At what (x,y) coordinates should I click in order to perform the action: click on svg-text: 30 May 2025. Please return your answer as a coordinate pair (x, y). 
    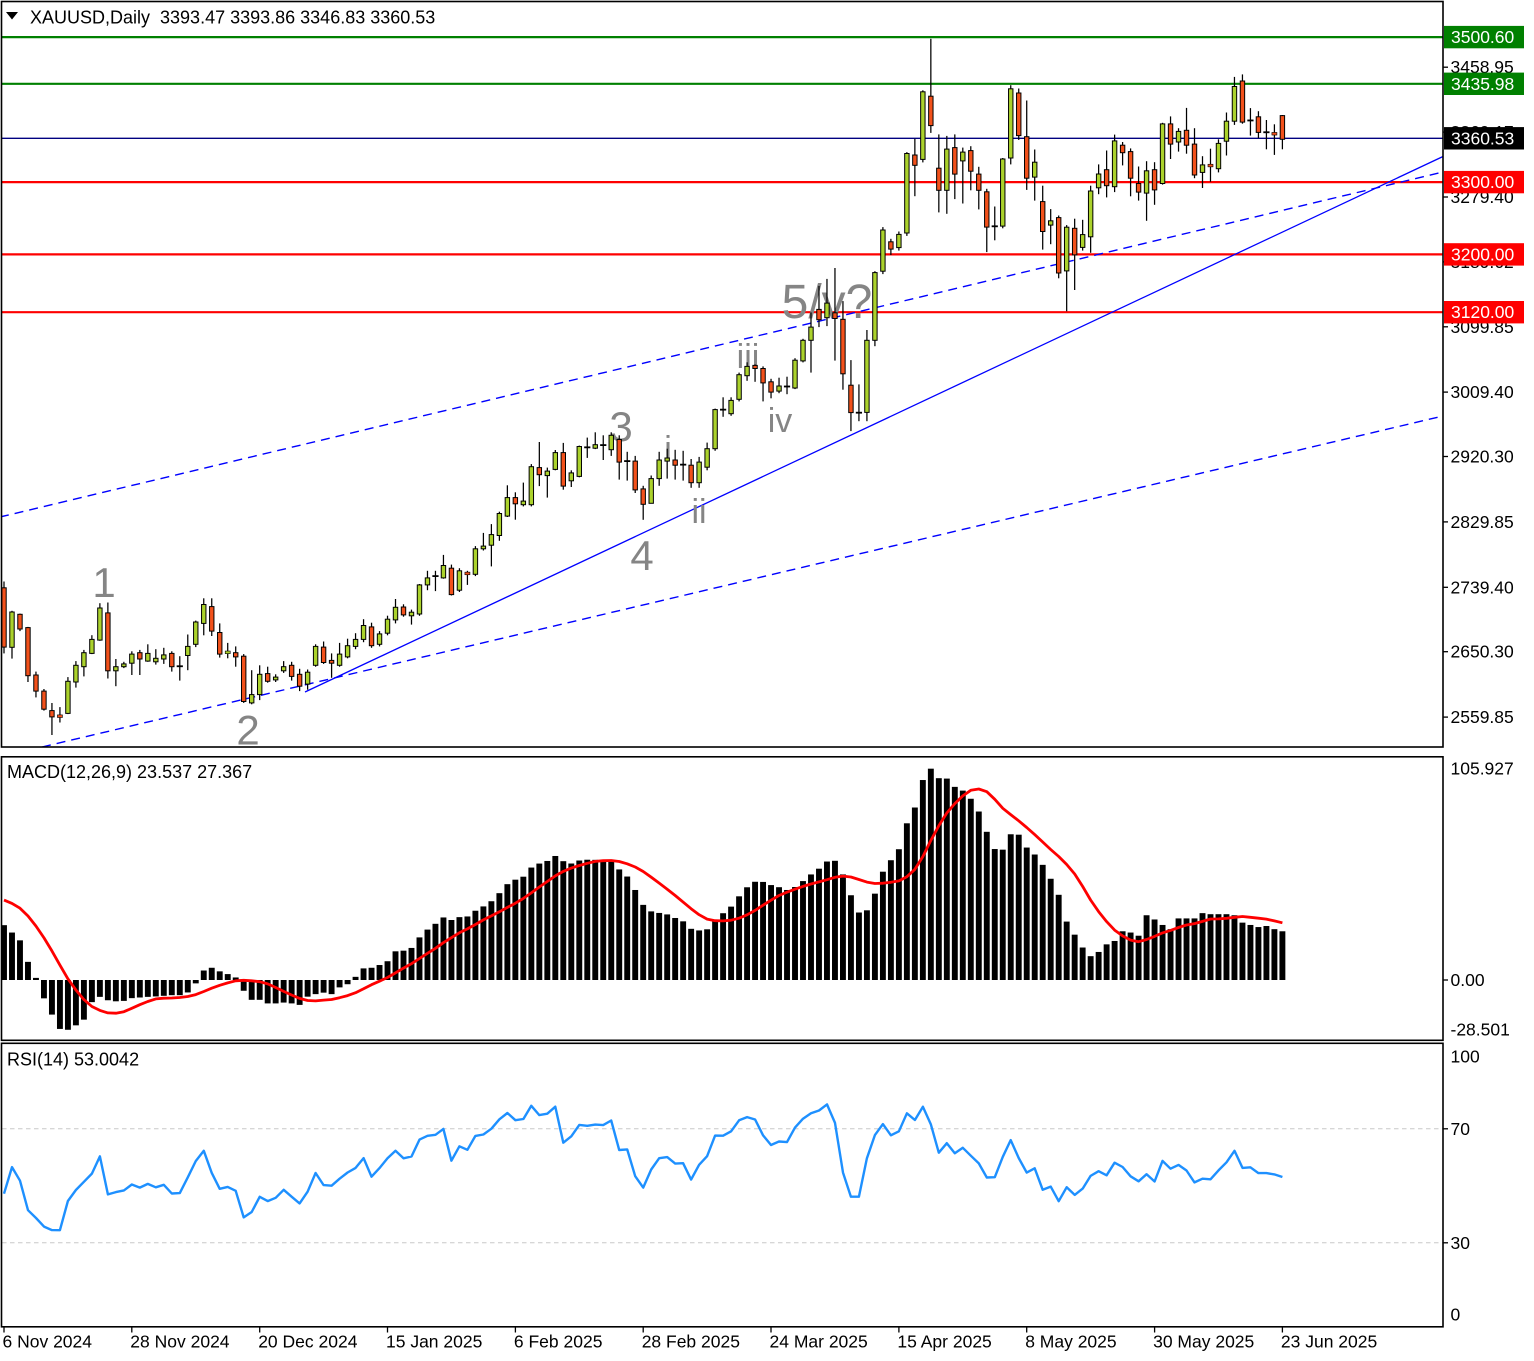
    Looking at the image, I should click on (1203, 1342).